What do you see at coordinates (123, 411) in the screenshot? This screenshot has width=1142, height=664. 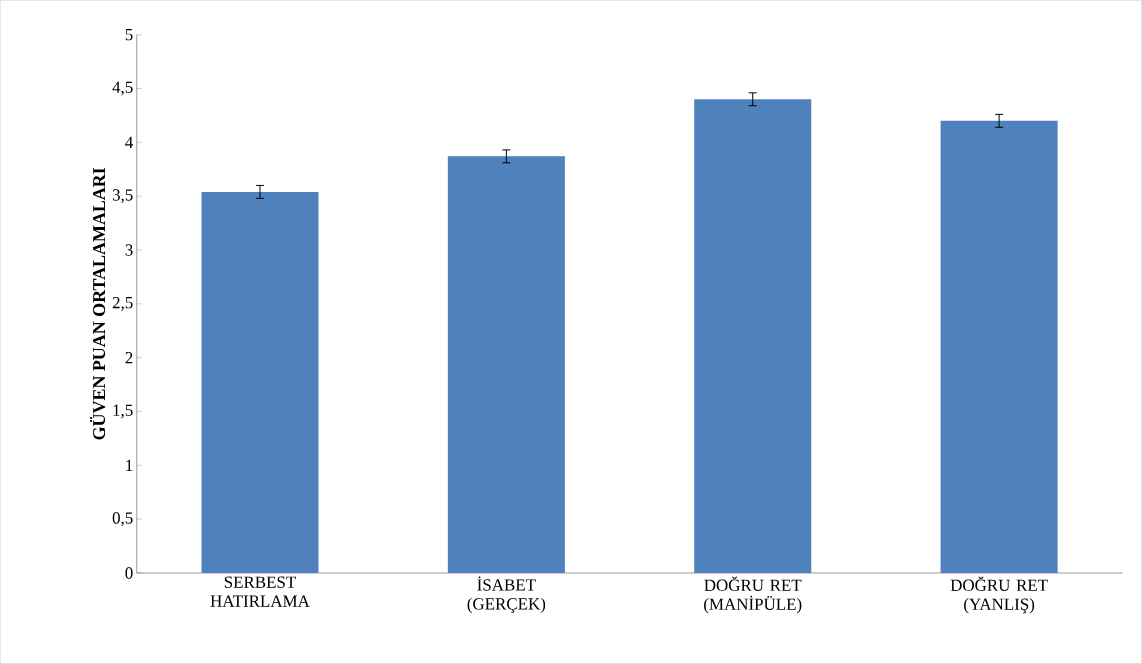 I see `y-tick-label: 1,5` at bounding box center [123, 411].